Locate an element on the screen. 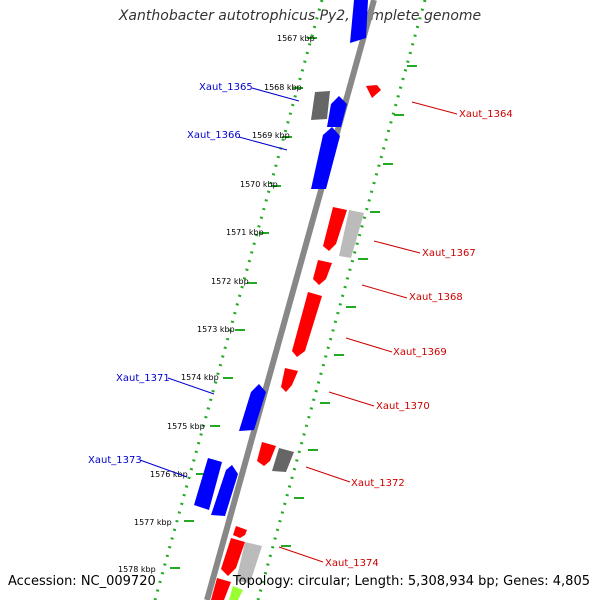  gene-label: Xaut_1369 is located at coordinates (420, 352).